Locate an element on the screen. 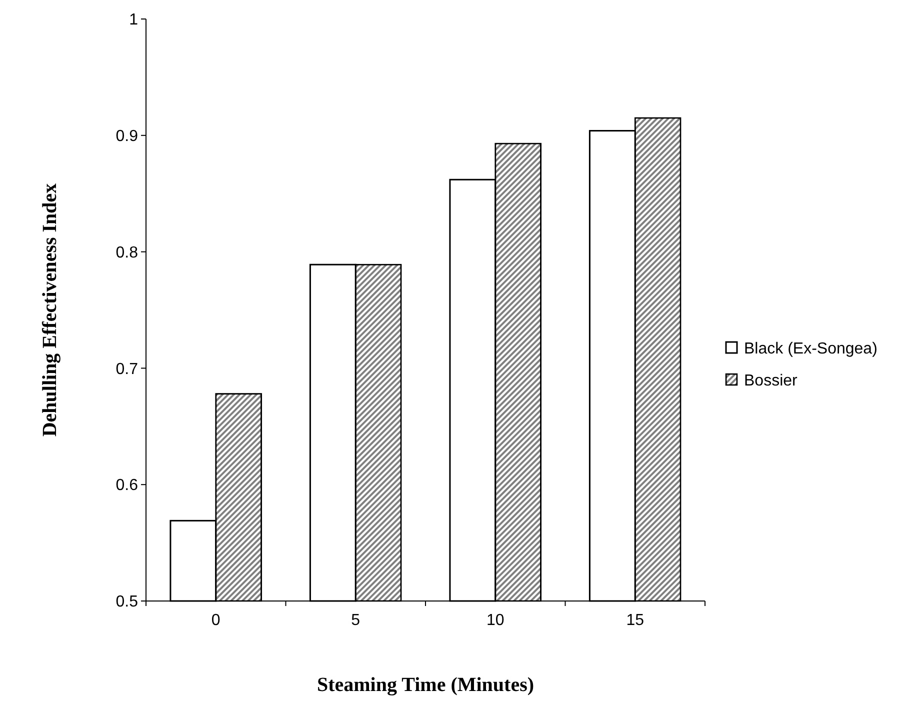  x-tick-label: 0 is located at coordinates (215, 620).